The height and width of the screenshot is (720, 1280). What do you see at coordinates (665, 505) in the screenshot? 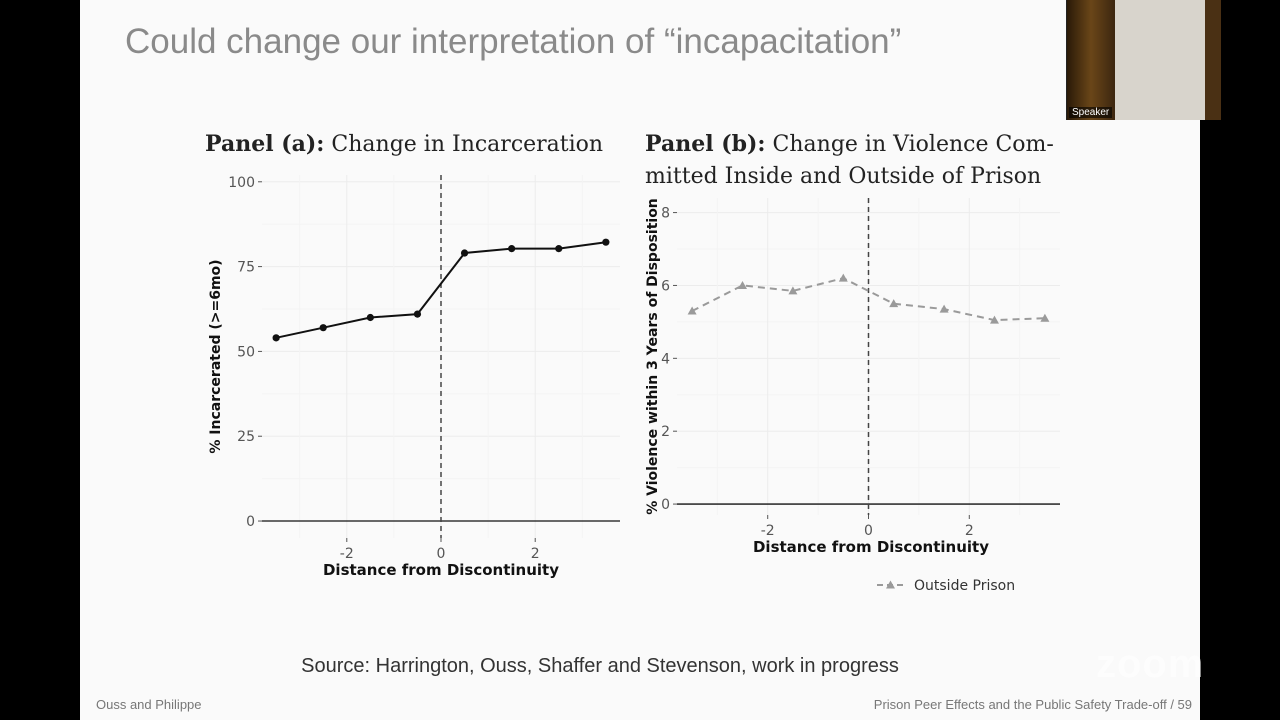
I see `panel-b-y-tick-label: 0` at bounding box center [665, 505].